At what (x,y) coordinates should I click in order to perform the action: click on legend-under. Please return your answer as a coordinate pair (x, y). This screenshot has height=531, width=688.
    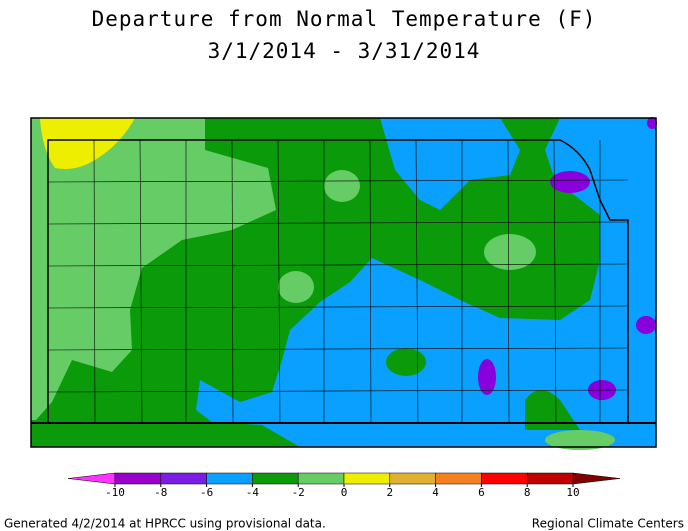
    Looking at the image, I should click on (91, 478).